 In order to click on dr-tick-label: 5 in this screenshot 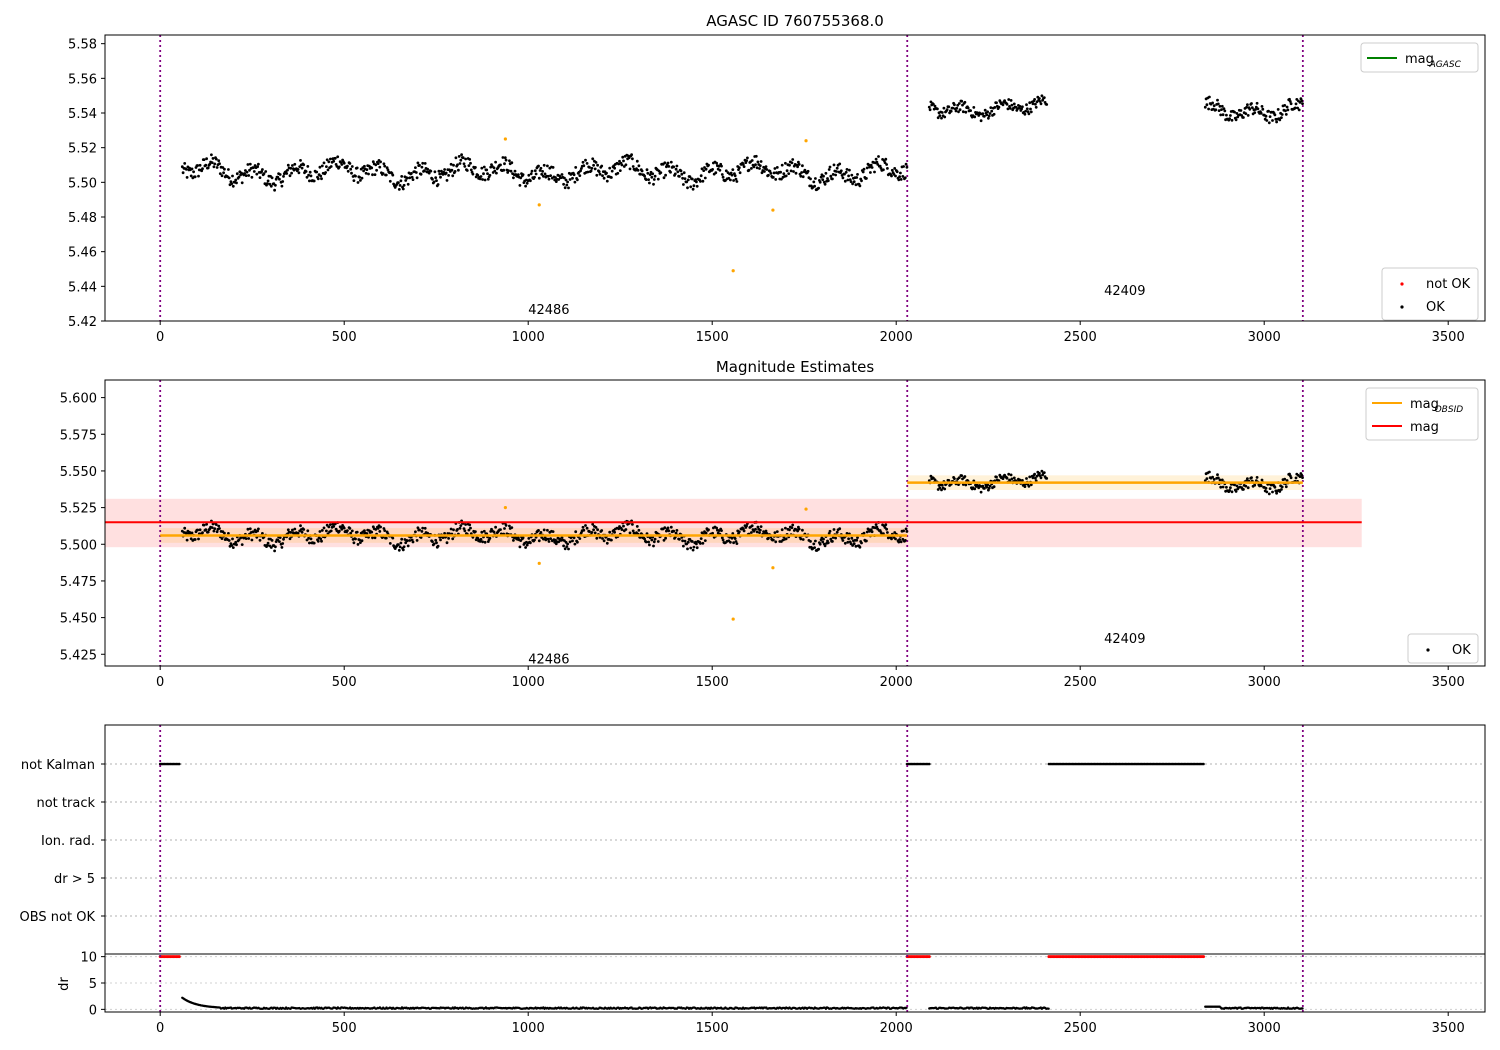, I will do `click(93, 984)`.